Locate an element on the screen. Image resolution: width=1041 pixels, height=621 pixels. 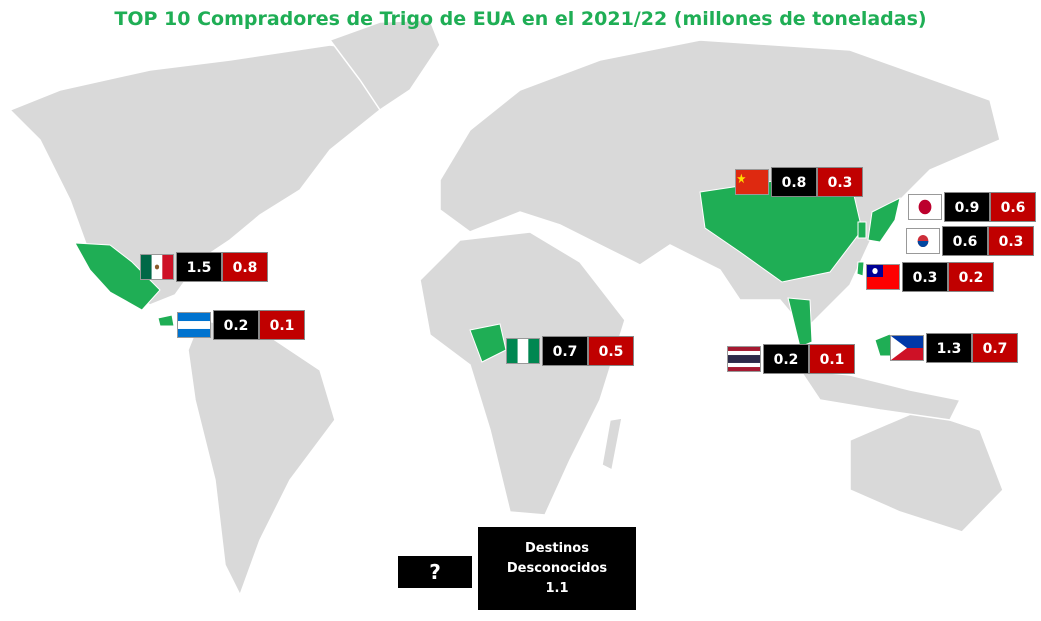
label-group: 0.3 0.2 is located at coordinates (930, 277).